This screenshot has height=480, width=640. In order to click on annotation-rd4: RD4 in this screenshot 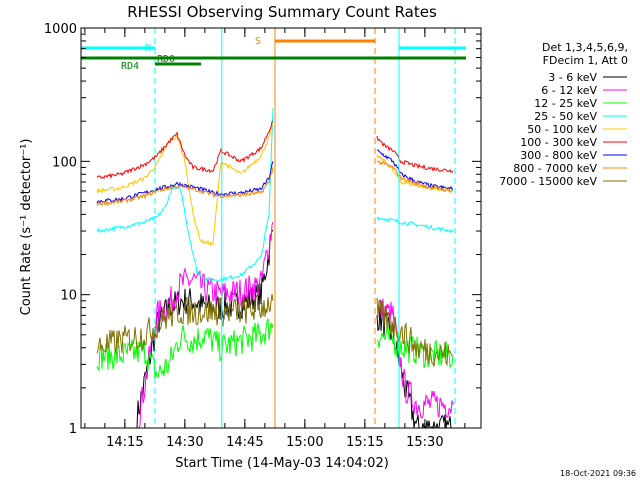, I will do `click(130, 66)`.